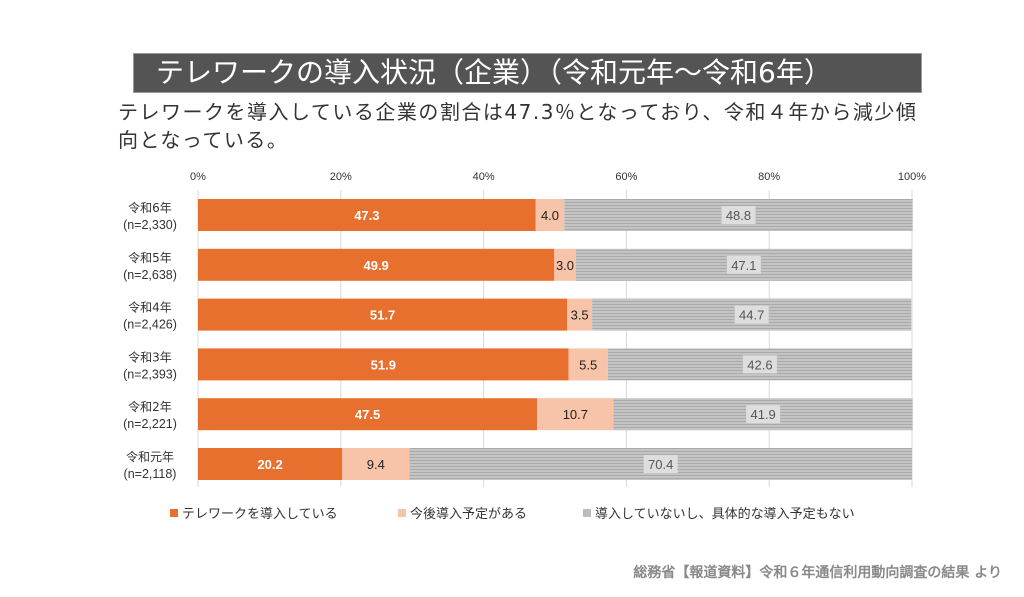 The width and height of the screenshot is (1024, 597). What do you see at coordinates (912, 177) in the screenshot?
I see `x-tick-label: 100%` at bounding box center [912, 177].